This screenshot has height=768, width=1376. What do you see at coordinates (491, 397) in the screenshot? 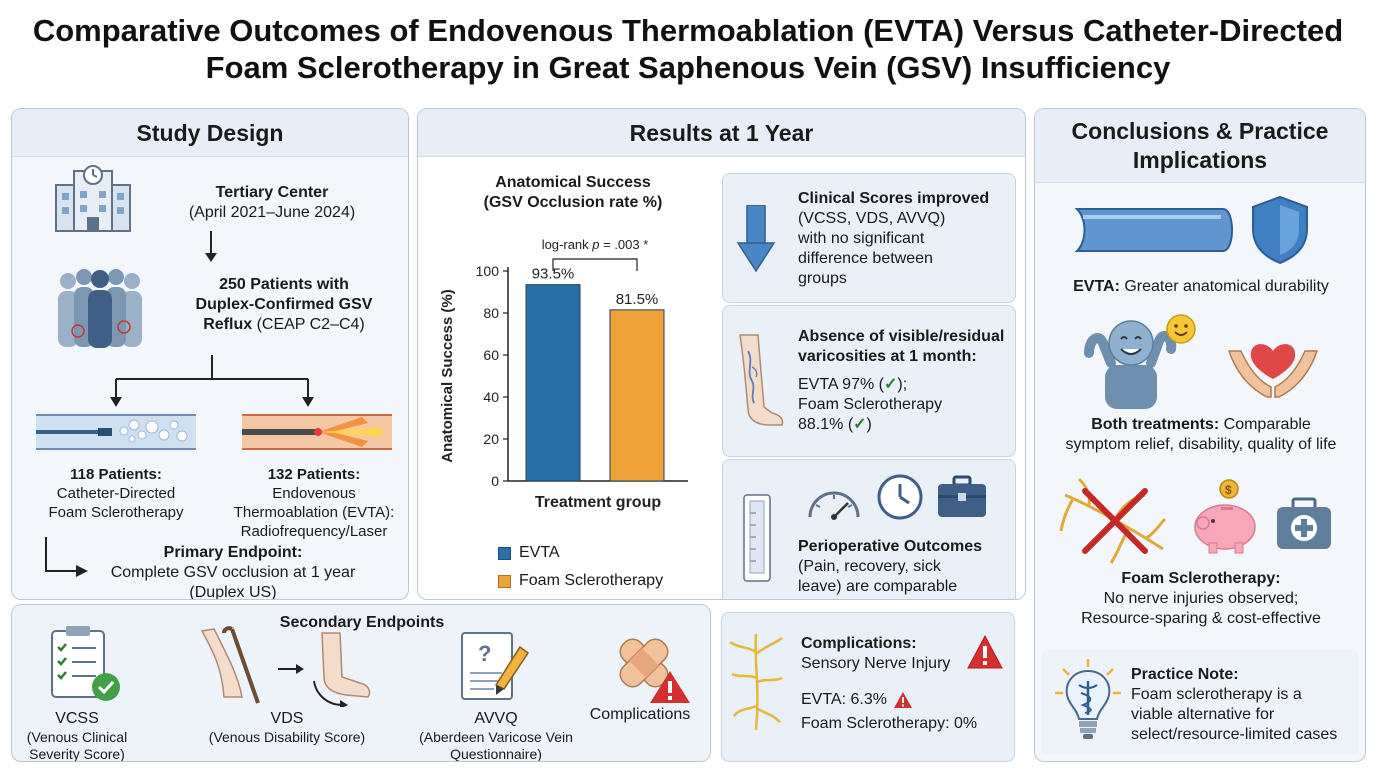
I see `y-tick-label-2: 40` at bounding box center [491, 397].